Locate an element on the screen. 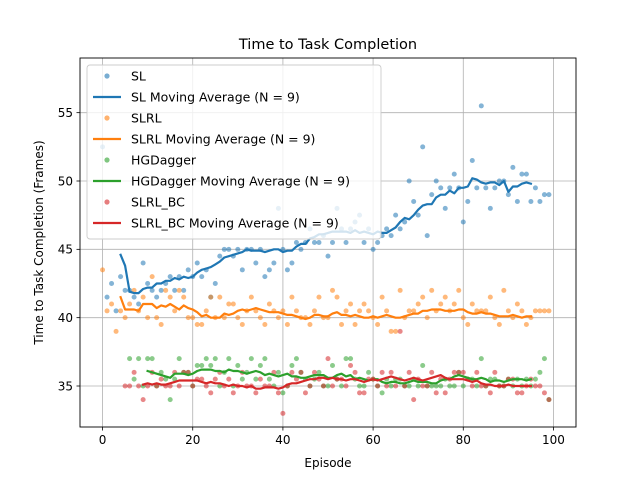 Image resolution: width=640 pixels, height=480 pixels. hgdagger-moving-average-n-9-line is located at coordinates (339, 376).